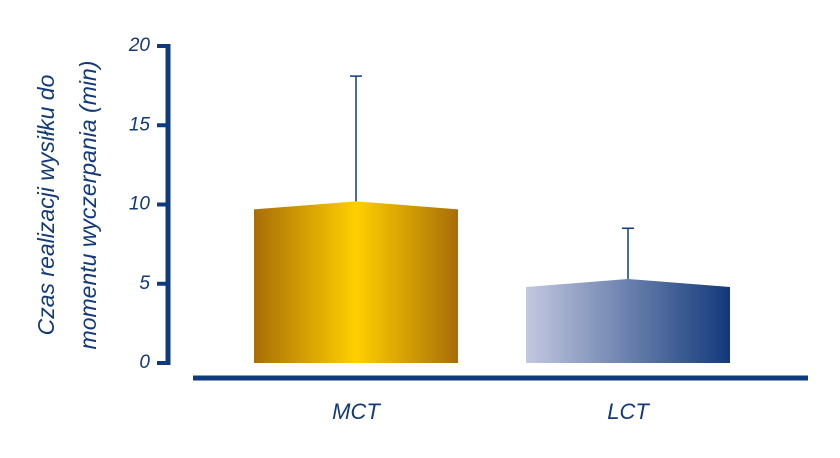  Describe the element at coordinates (140, 124) in the screenshot. I see `y-tick-label: 15` at that location.